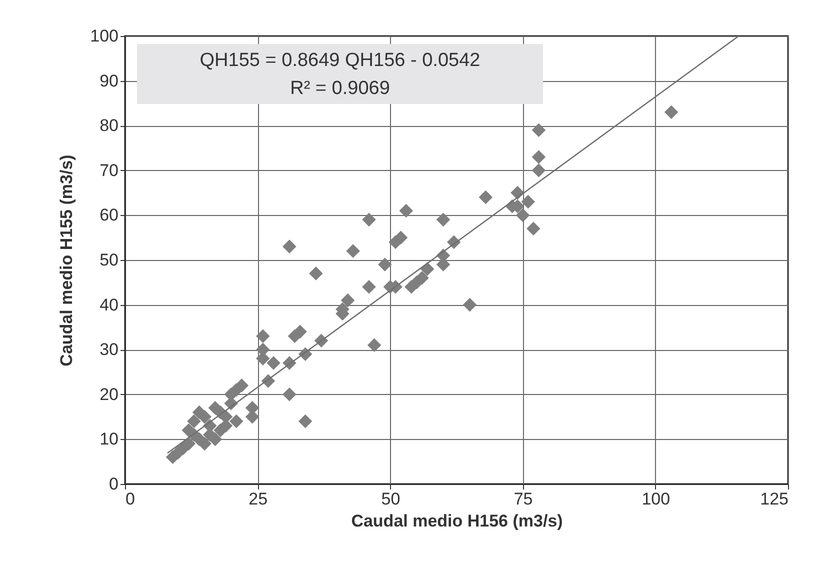 The width and height of the screenshot is (826, 561). I want to click on y-tick-label: 80, so click(109, 126).